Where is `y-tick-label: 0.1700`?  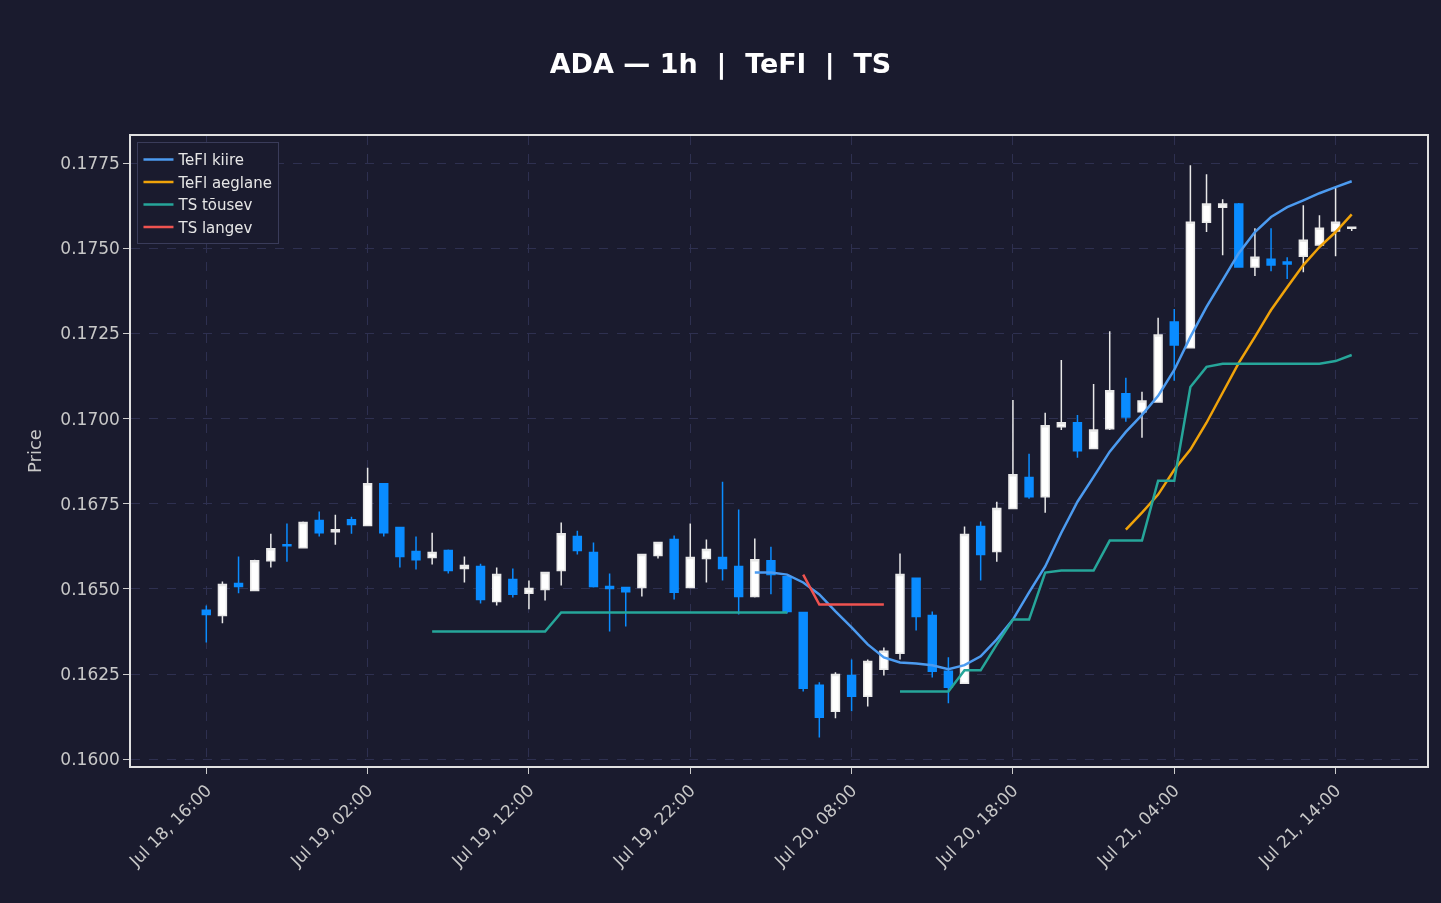 y-tick-label: 0.1700 is located at coordinates (90, 418).